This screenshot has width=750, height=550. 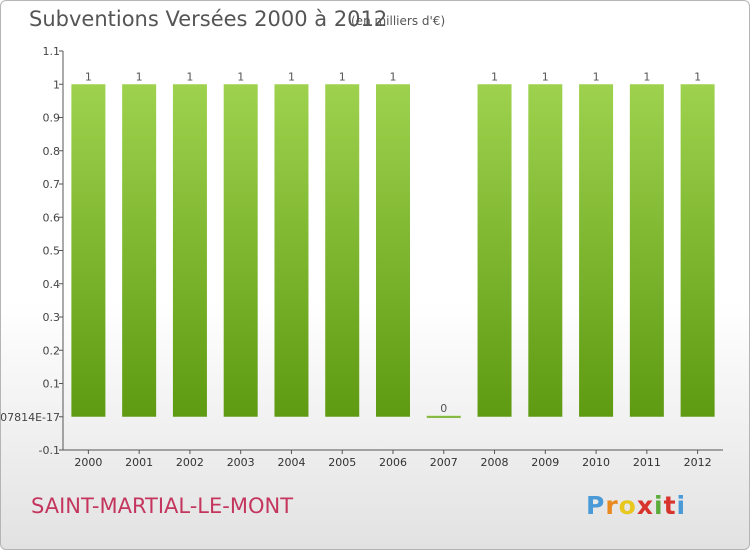 I want to click on logo-letter: P, so click(x=596, y=505).